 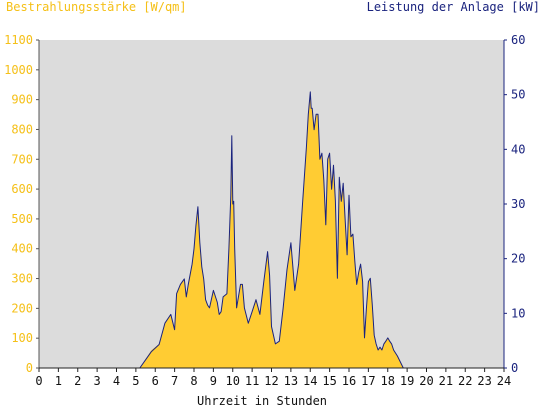 What do you see at coordinates (329, 381) in the screenshot?
I see `x-tick-label: 15` at bounding box center [329, 381].